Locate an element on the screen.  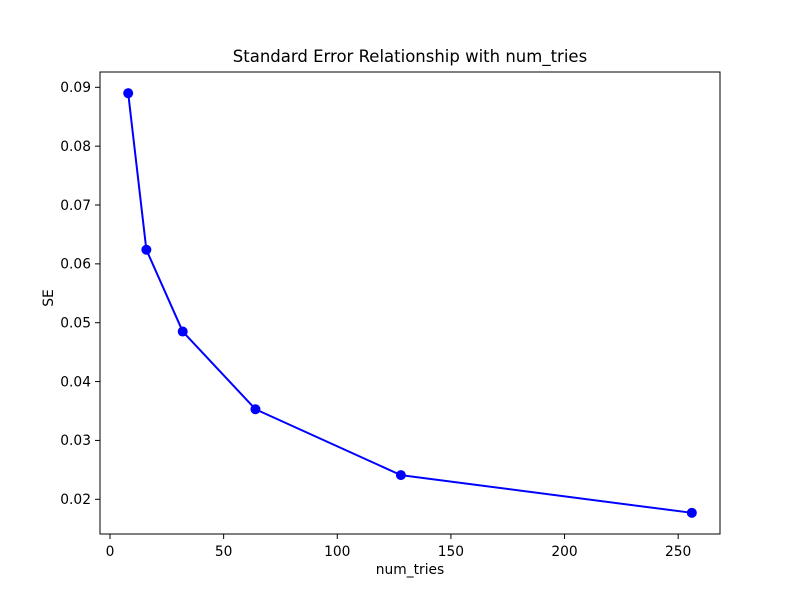
y-tick-label: 0.07 is located at coordinates (75, 206).